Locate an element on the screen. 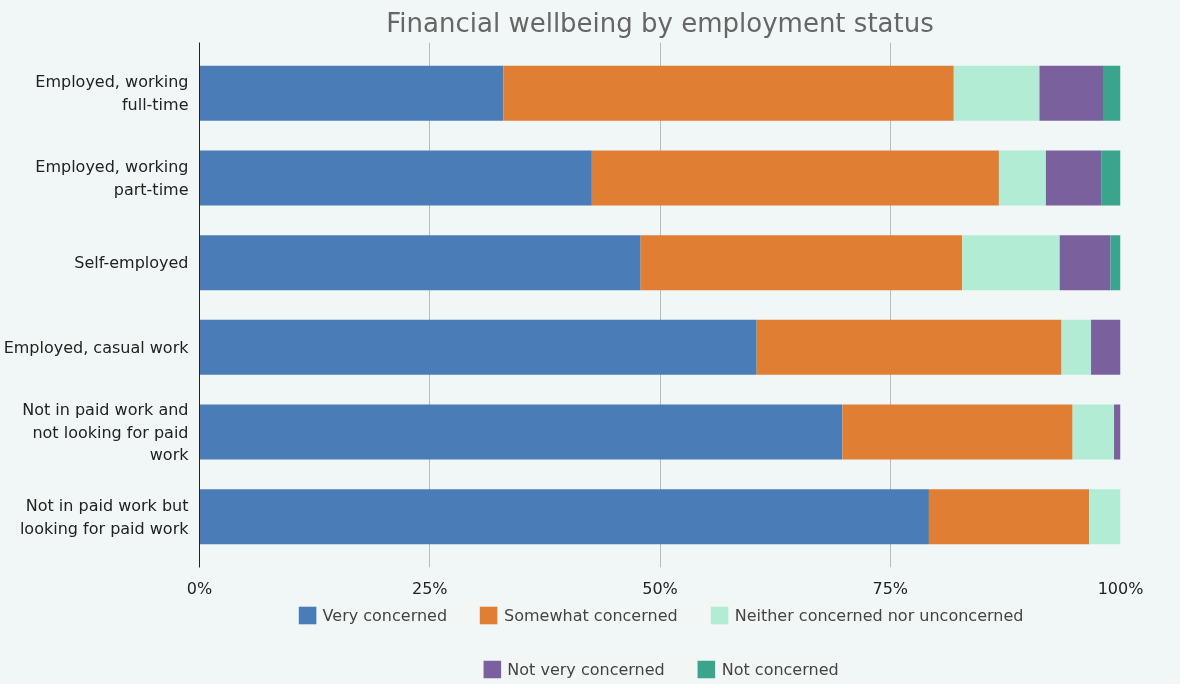 This screenshot has height=688, width=1184. legend-label: Very concerned is located at coordinates (385, 615).